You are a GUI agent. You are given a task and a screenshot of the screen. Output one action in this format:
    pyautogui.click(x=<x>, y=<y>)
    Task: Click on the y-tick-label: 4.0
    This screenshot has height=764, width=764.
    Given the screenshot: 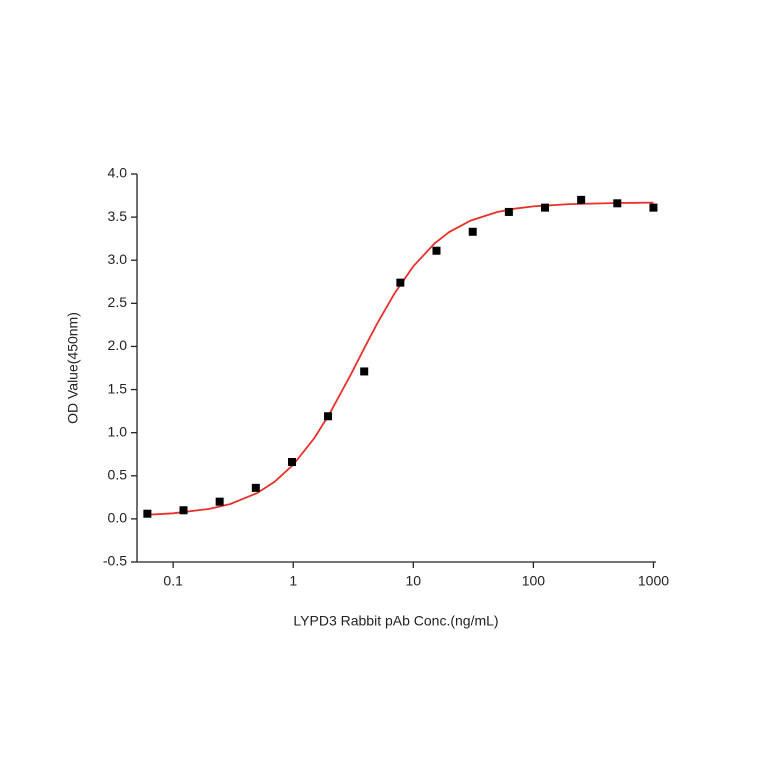 What is the action you would take?
    pyautogui.click(x=118, y=173)
    